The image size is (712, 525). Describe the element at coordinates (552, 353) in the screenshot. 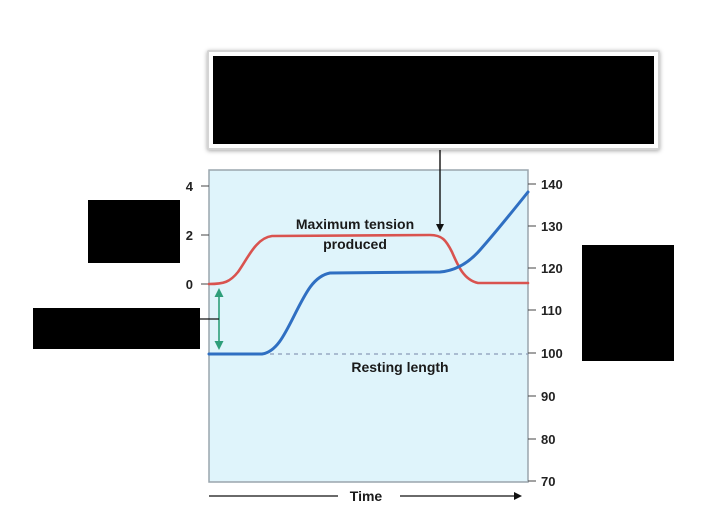

I see `right-axis-tick-label: 100` at that location.